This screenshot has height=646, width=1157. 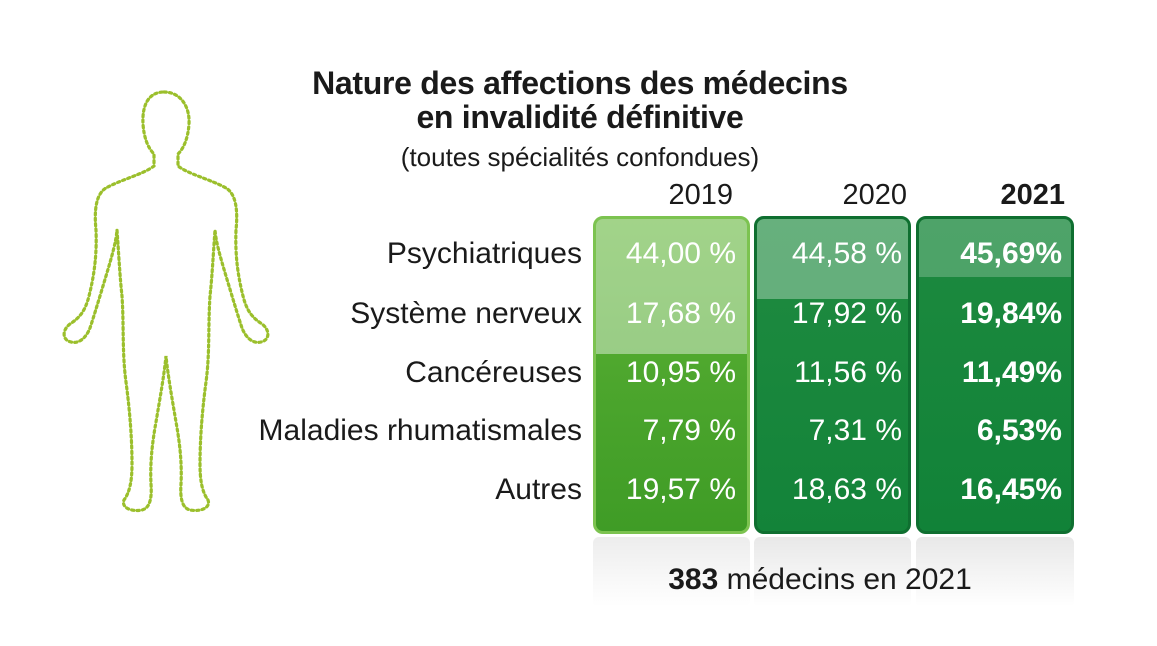 I want to click on footer-note: 383 médecins en 2021, so click(x=820, y=580).